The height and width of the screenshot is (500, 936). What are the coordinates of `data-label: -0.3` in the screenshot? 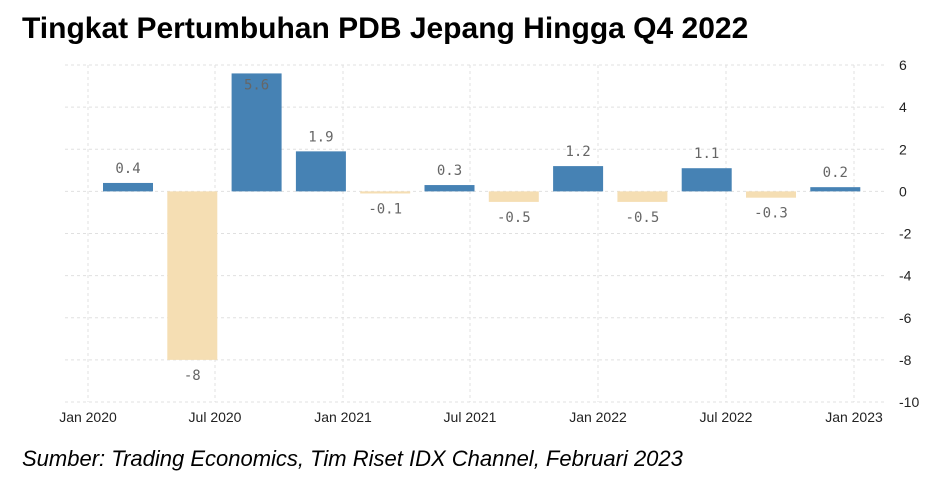 It's located at (771, 214).